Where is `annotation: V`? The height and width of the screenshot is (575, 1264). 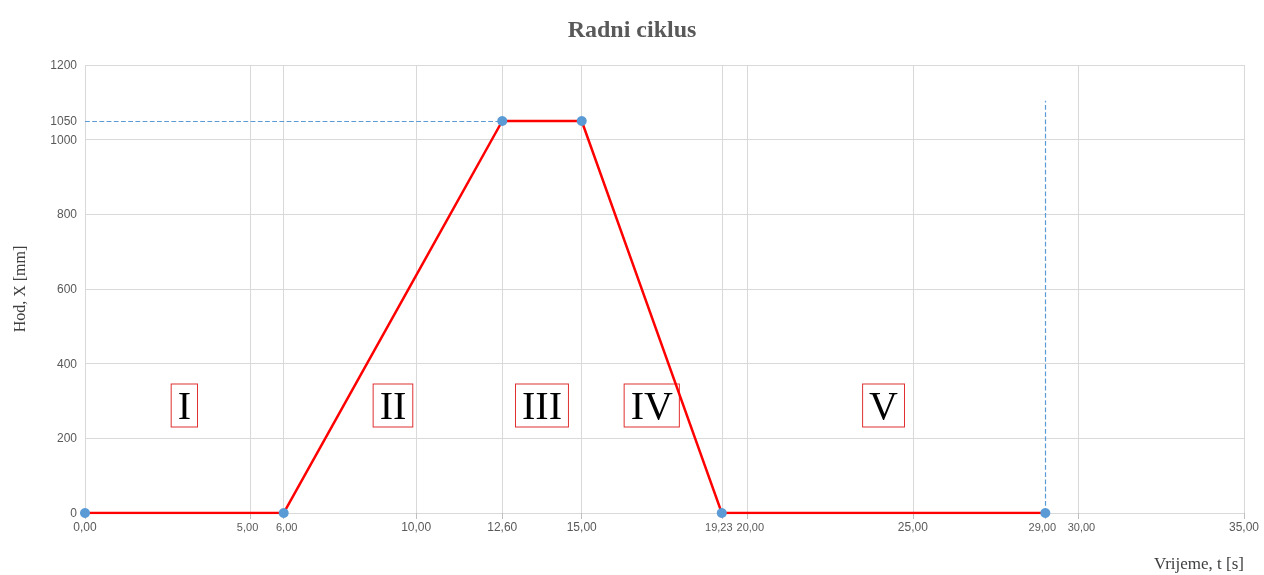 annotation: V is located at coordinates (884, 405).